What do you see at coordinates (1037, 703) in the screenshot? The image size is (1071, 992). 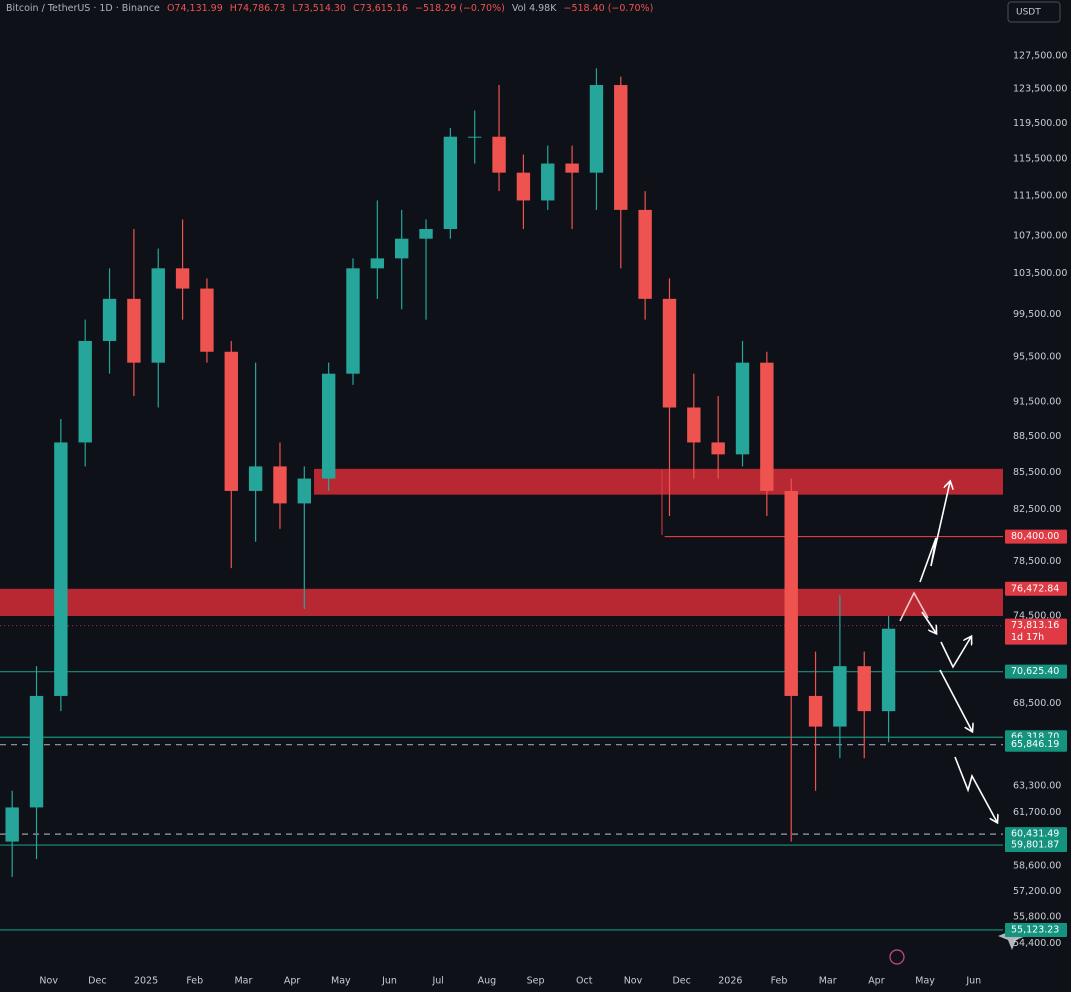 I see `y-tick-label: 68,500.00` at bounding box center [1037, 703].